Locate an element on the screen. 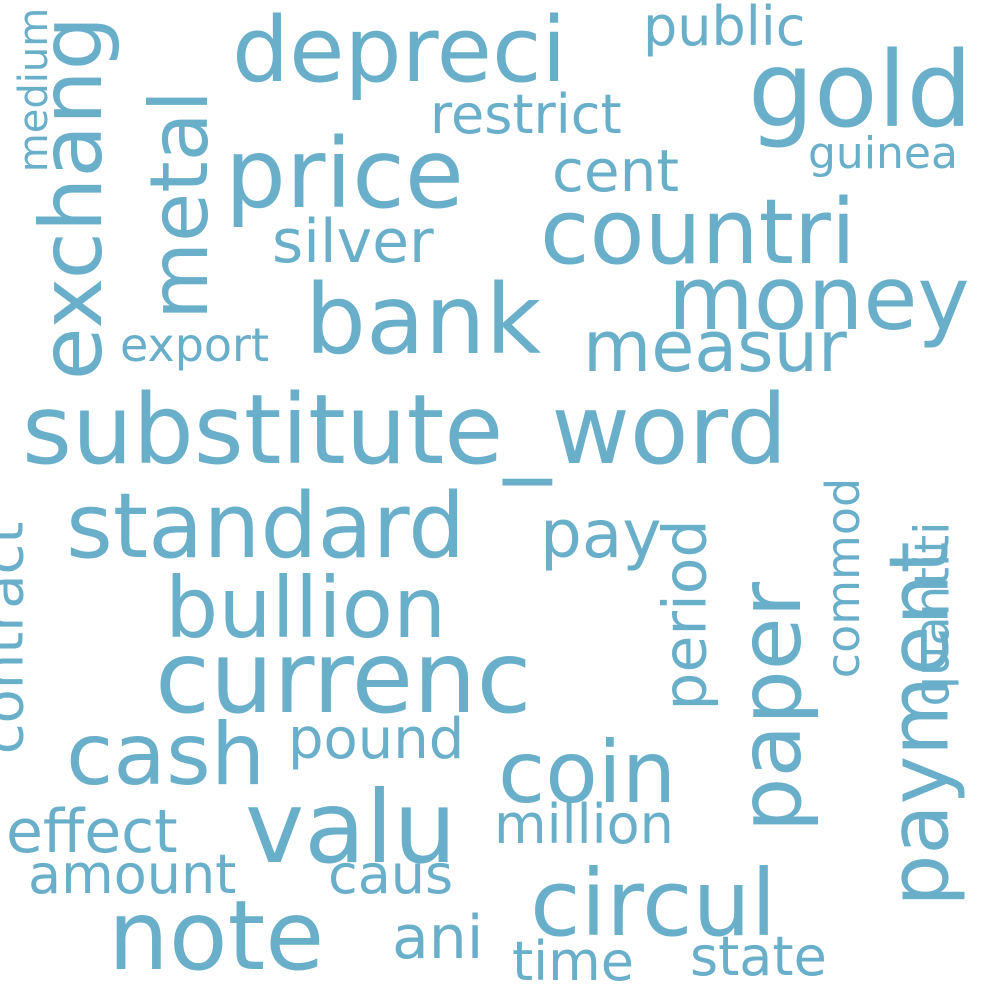  word-cash: cash is located at coordinates (166, 755).